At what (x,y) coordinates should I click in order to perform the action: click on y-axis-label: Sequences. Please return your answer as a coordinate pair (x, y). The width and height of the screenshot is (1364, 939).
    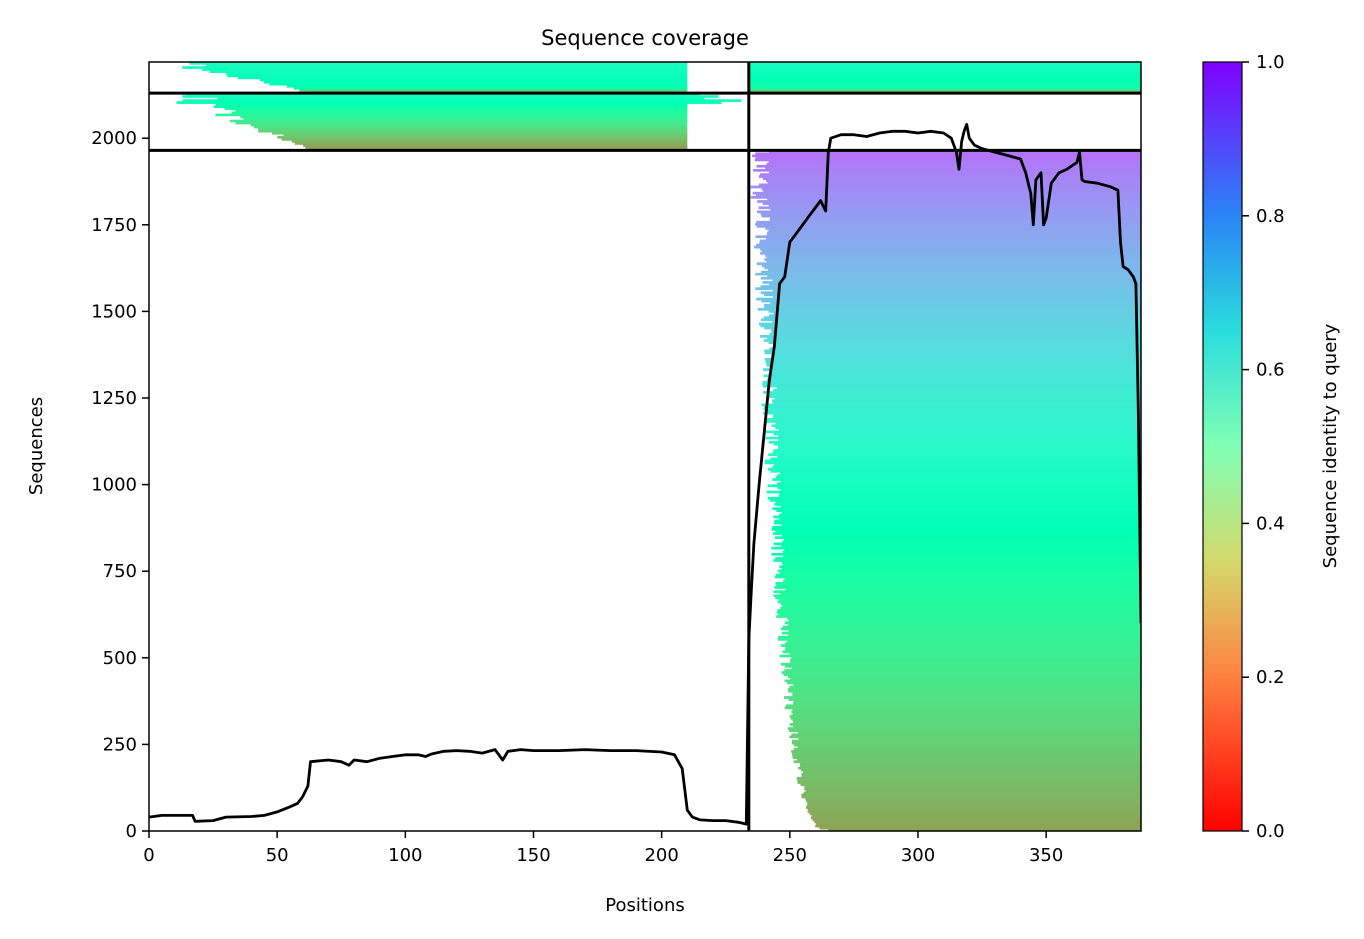
    Looking at the image, I should click on (36, 446).